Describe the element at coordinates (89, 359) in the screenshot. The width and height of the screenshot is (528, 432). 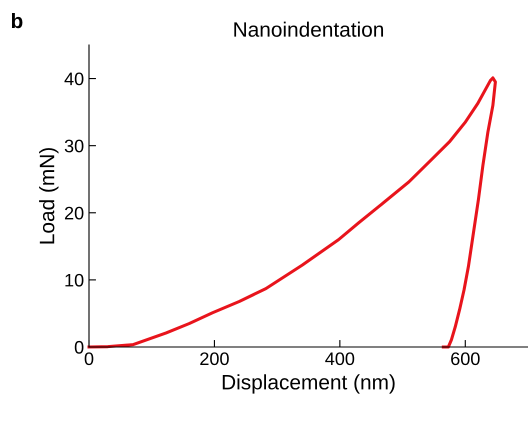
I see `x-tick-label: 0` at that location.